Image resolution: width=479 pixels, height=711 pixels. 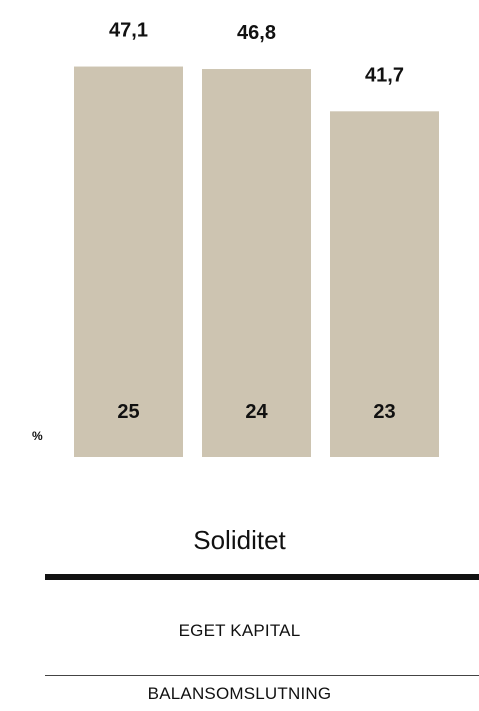 I want to click on legend-item-balansomslutning: BALANSOMSLUTNING, so click(x=239, y=693).